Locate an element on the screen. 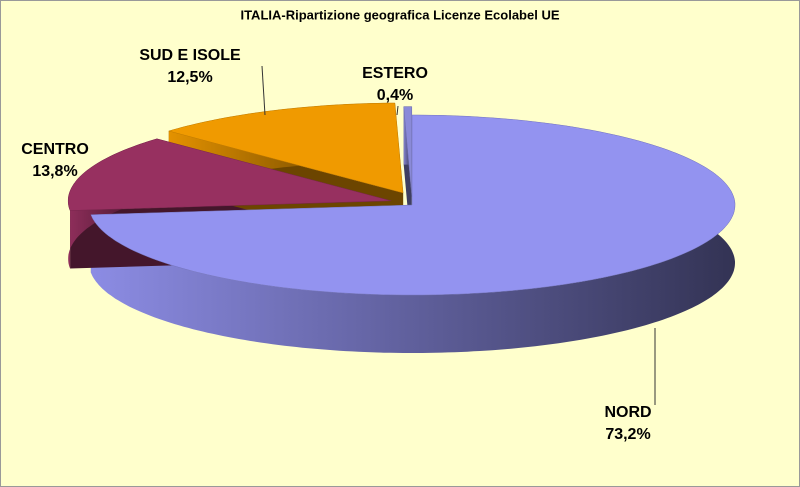  value-label: 12,5% is located at coordinates (189, 77).